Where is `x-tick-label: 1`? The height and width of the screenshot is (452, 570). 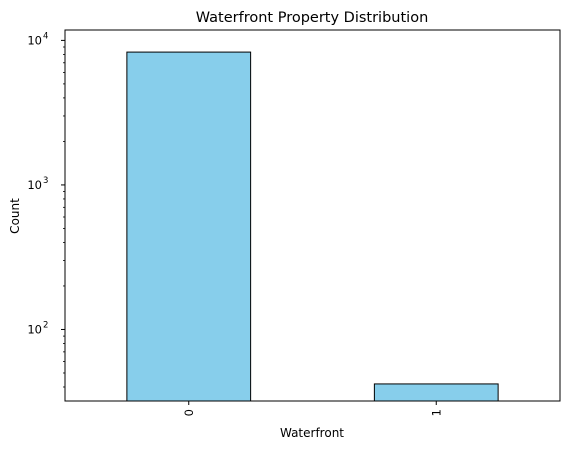
x-tick-label: 1 is located at coordinates (436, 412).